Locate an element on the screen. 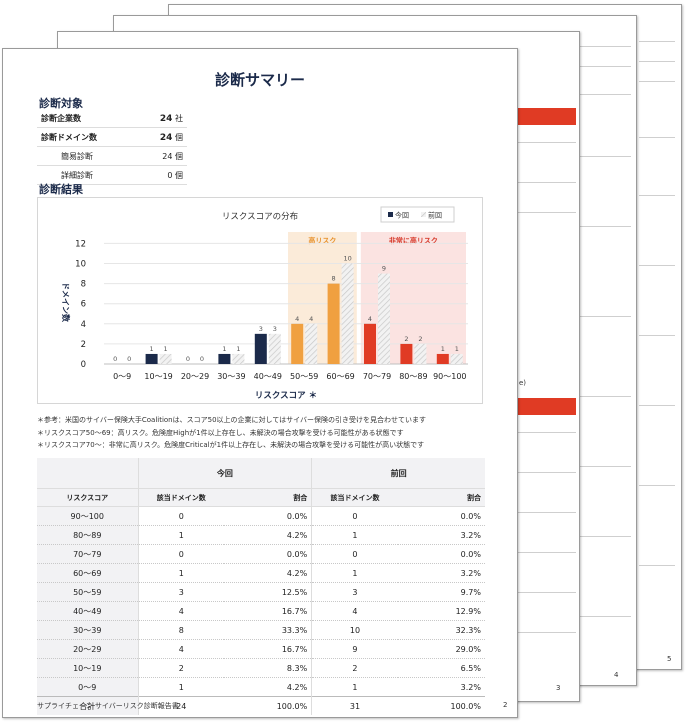  y-tick-label: 12 is located at coordinates (80, 244).